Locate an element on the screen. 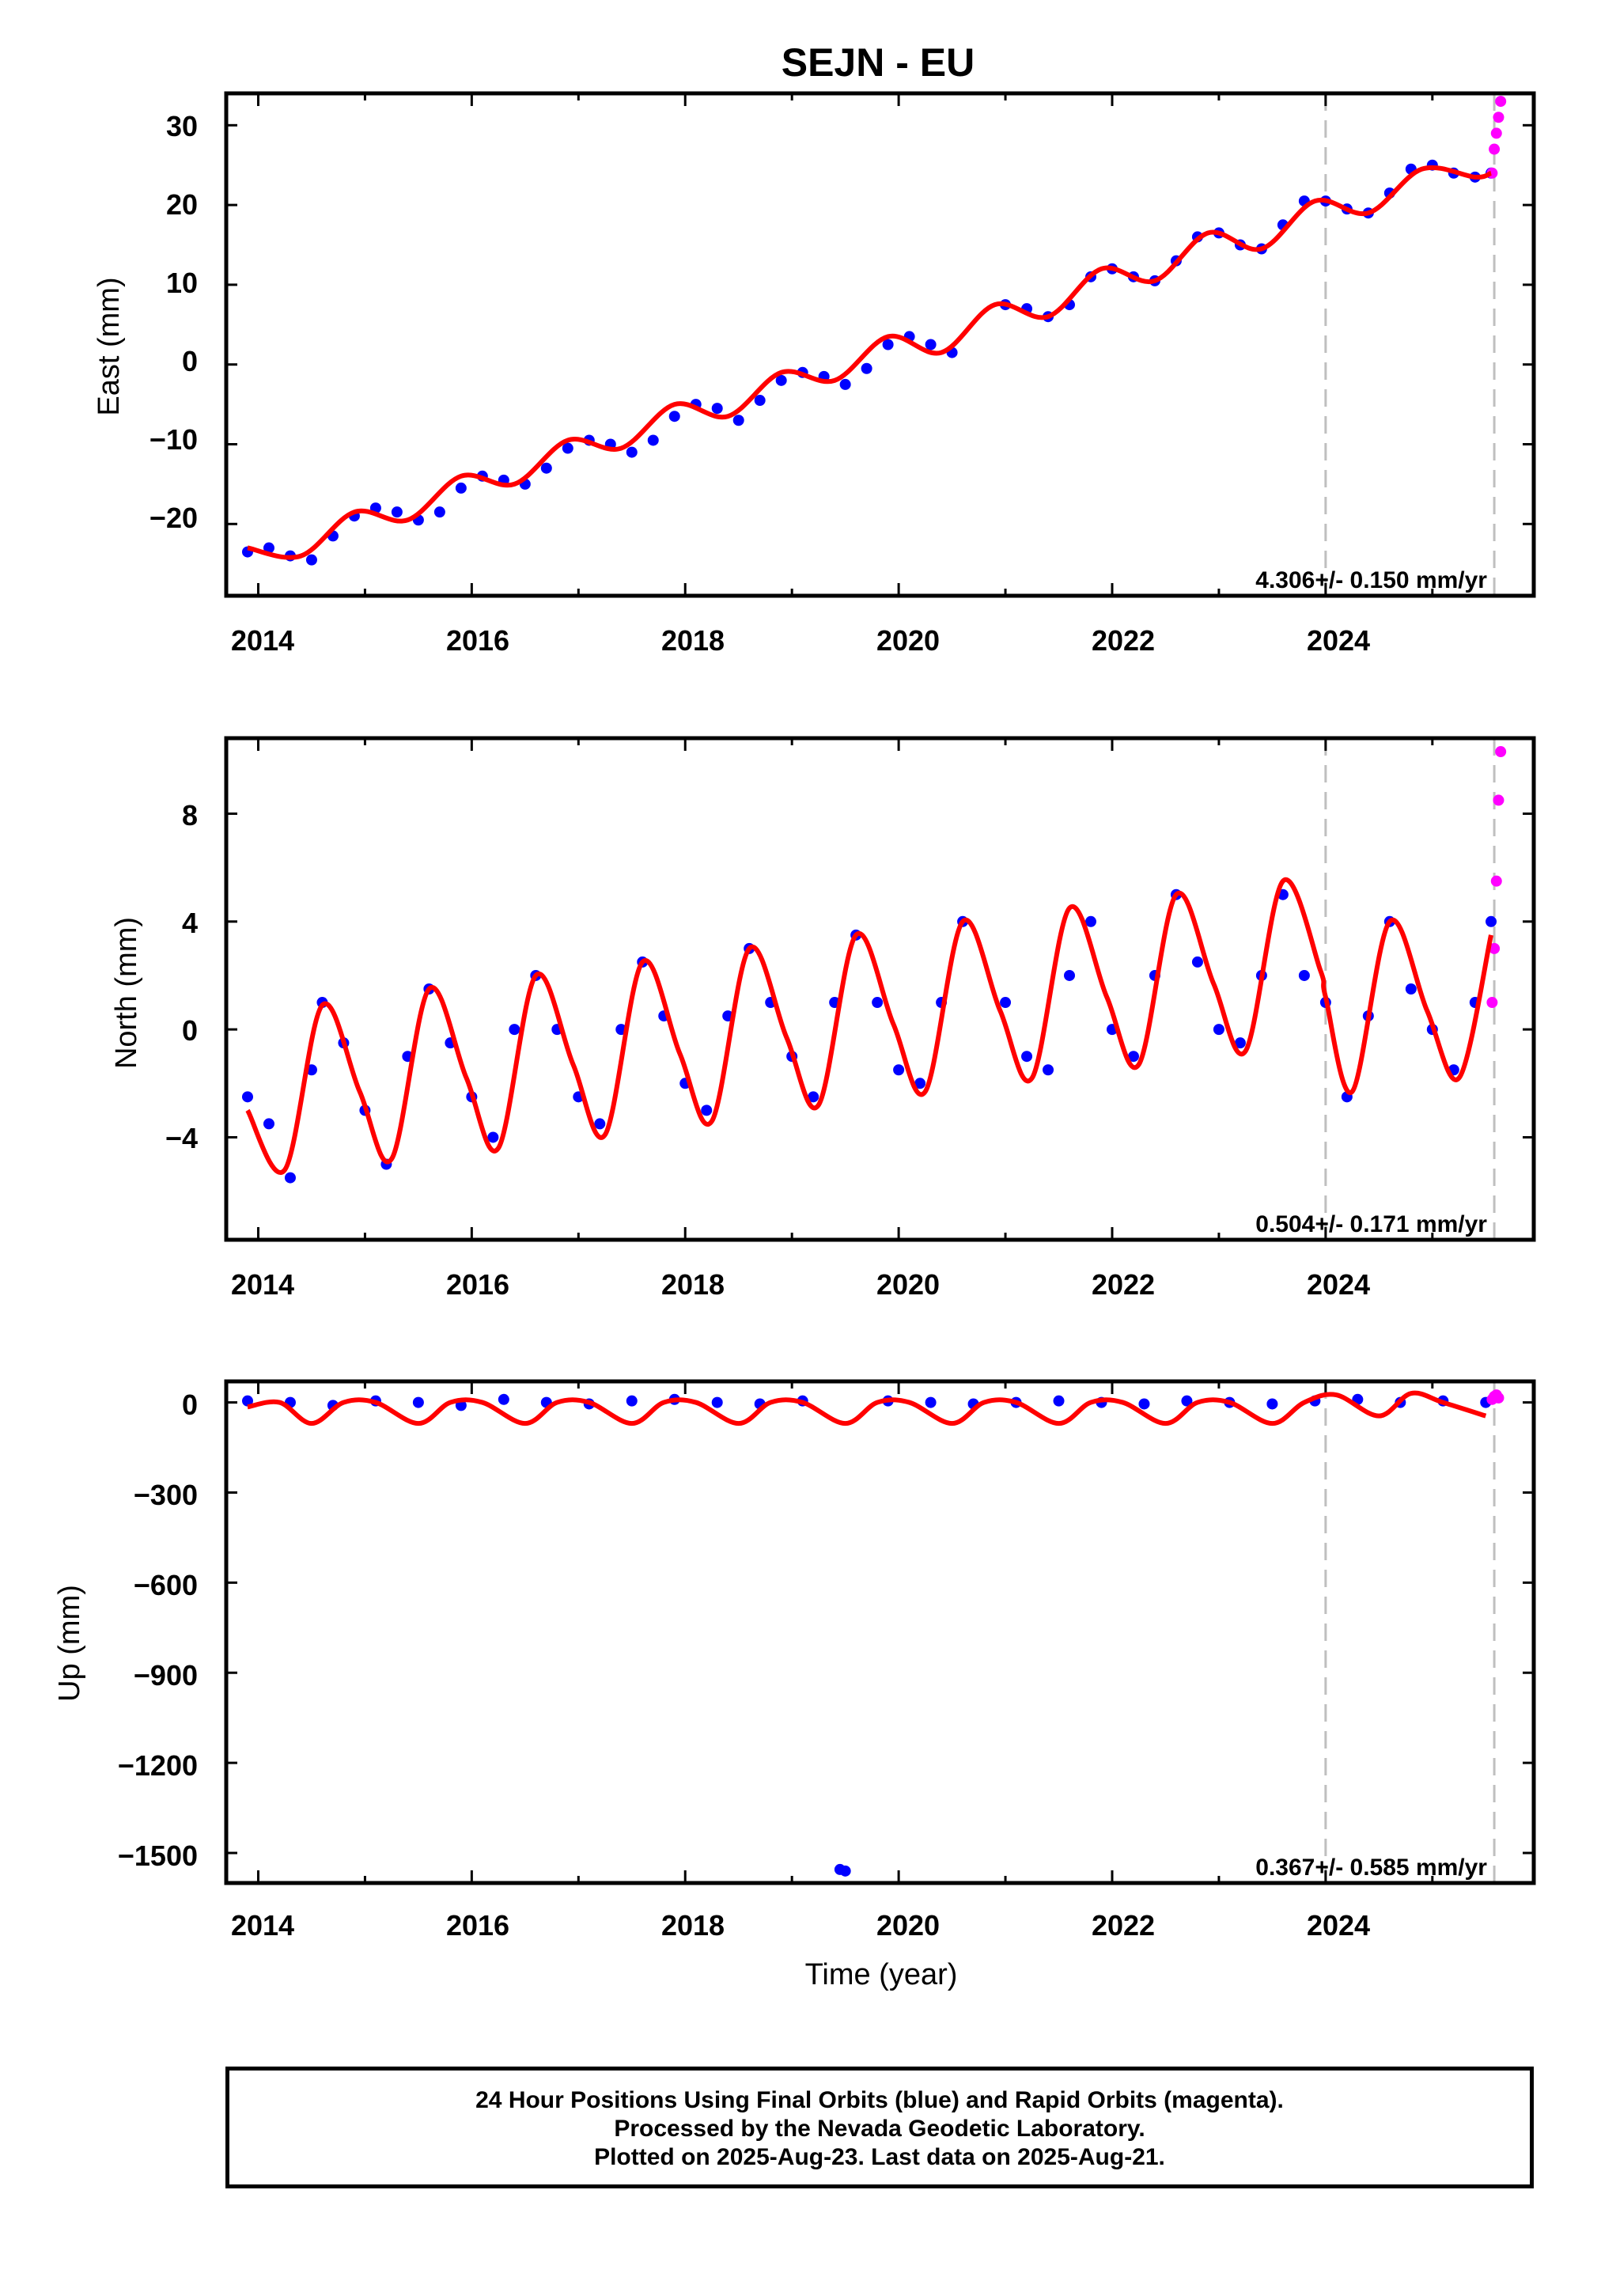 The width and height of the screenshot is (1601, 2296). up-x-tick-label: 2014 is located at coordinates (262, 1926).